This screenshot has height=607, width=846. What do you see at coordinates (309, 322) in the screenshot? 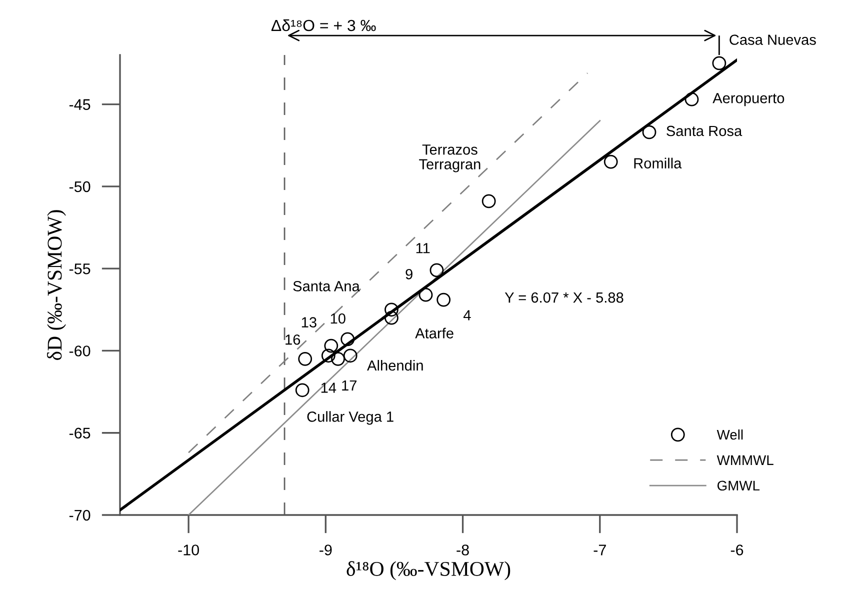
I see `annotation: 13` at bounding box center [309, 322].